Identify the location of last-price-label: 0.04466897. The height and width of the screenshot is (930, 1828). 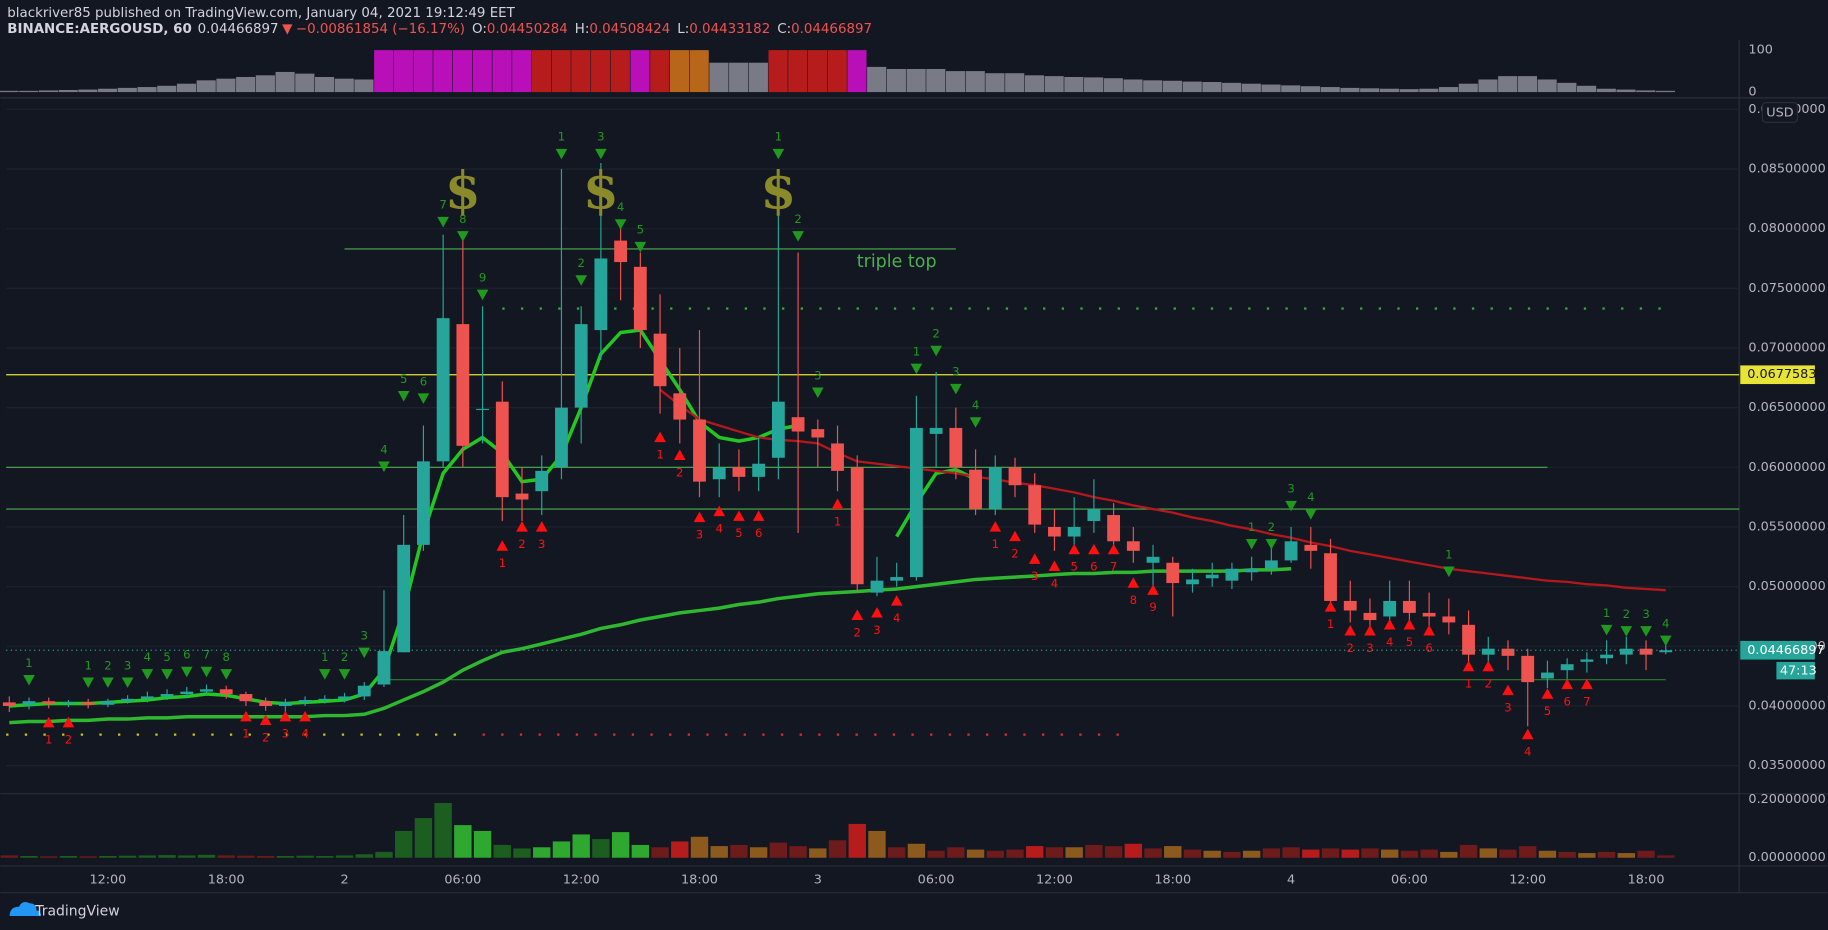
(1785, 650).